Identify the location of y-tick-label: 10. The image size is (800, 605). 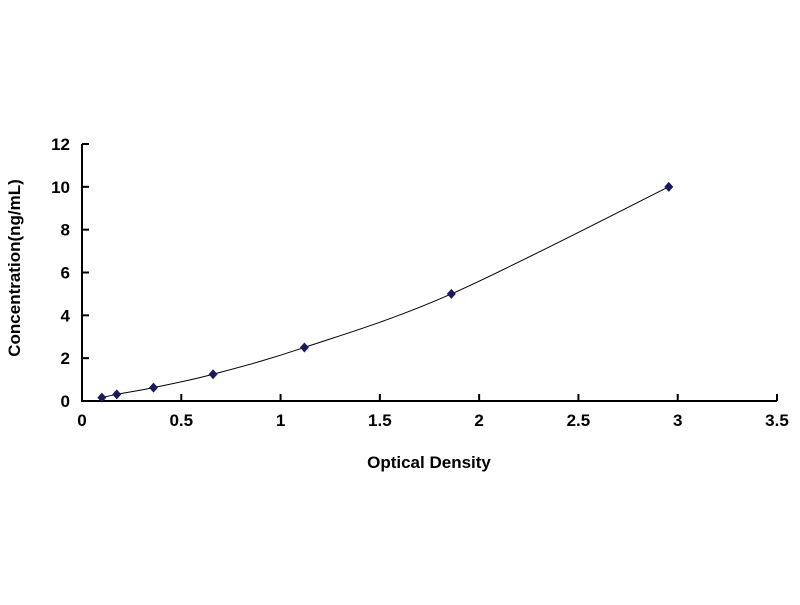
(60, 187).